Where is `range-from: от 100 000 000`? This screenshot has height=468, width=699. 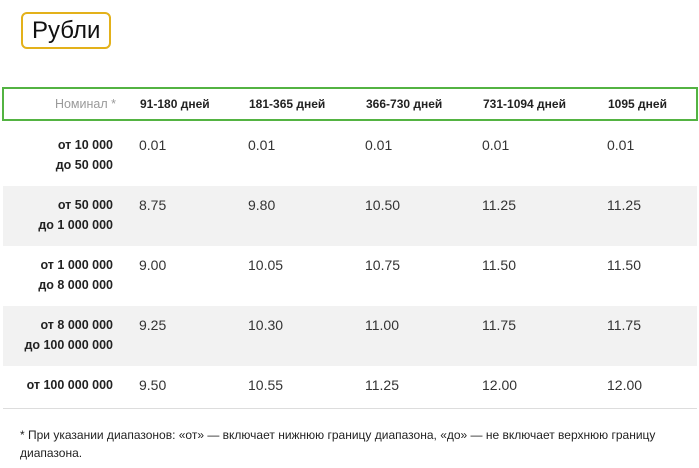
range-from: от 100 000 000 is located at coordinates (69, 385).